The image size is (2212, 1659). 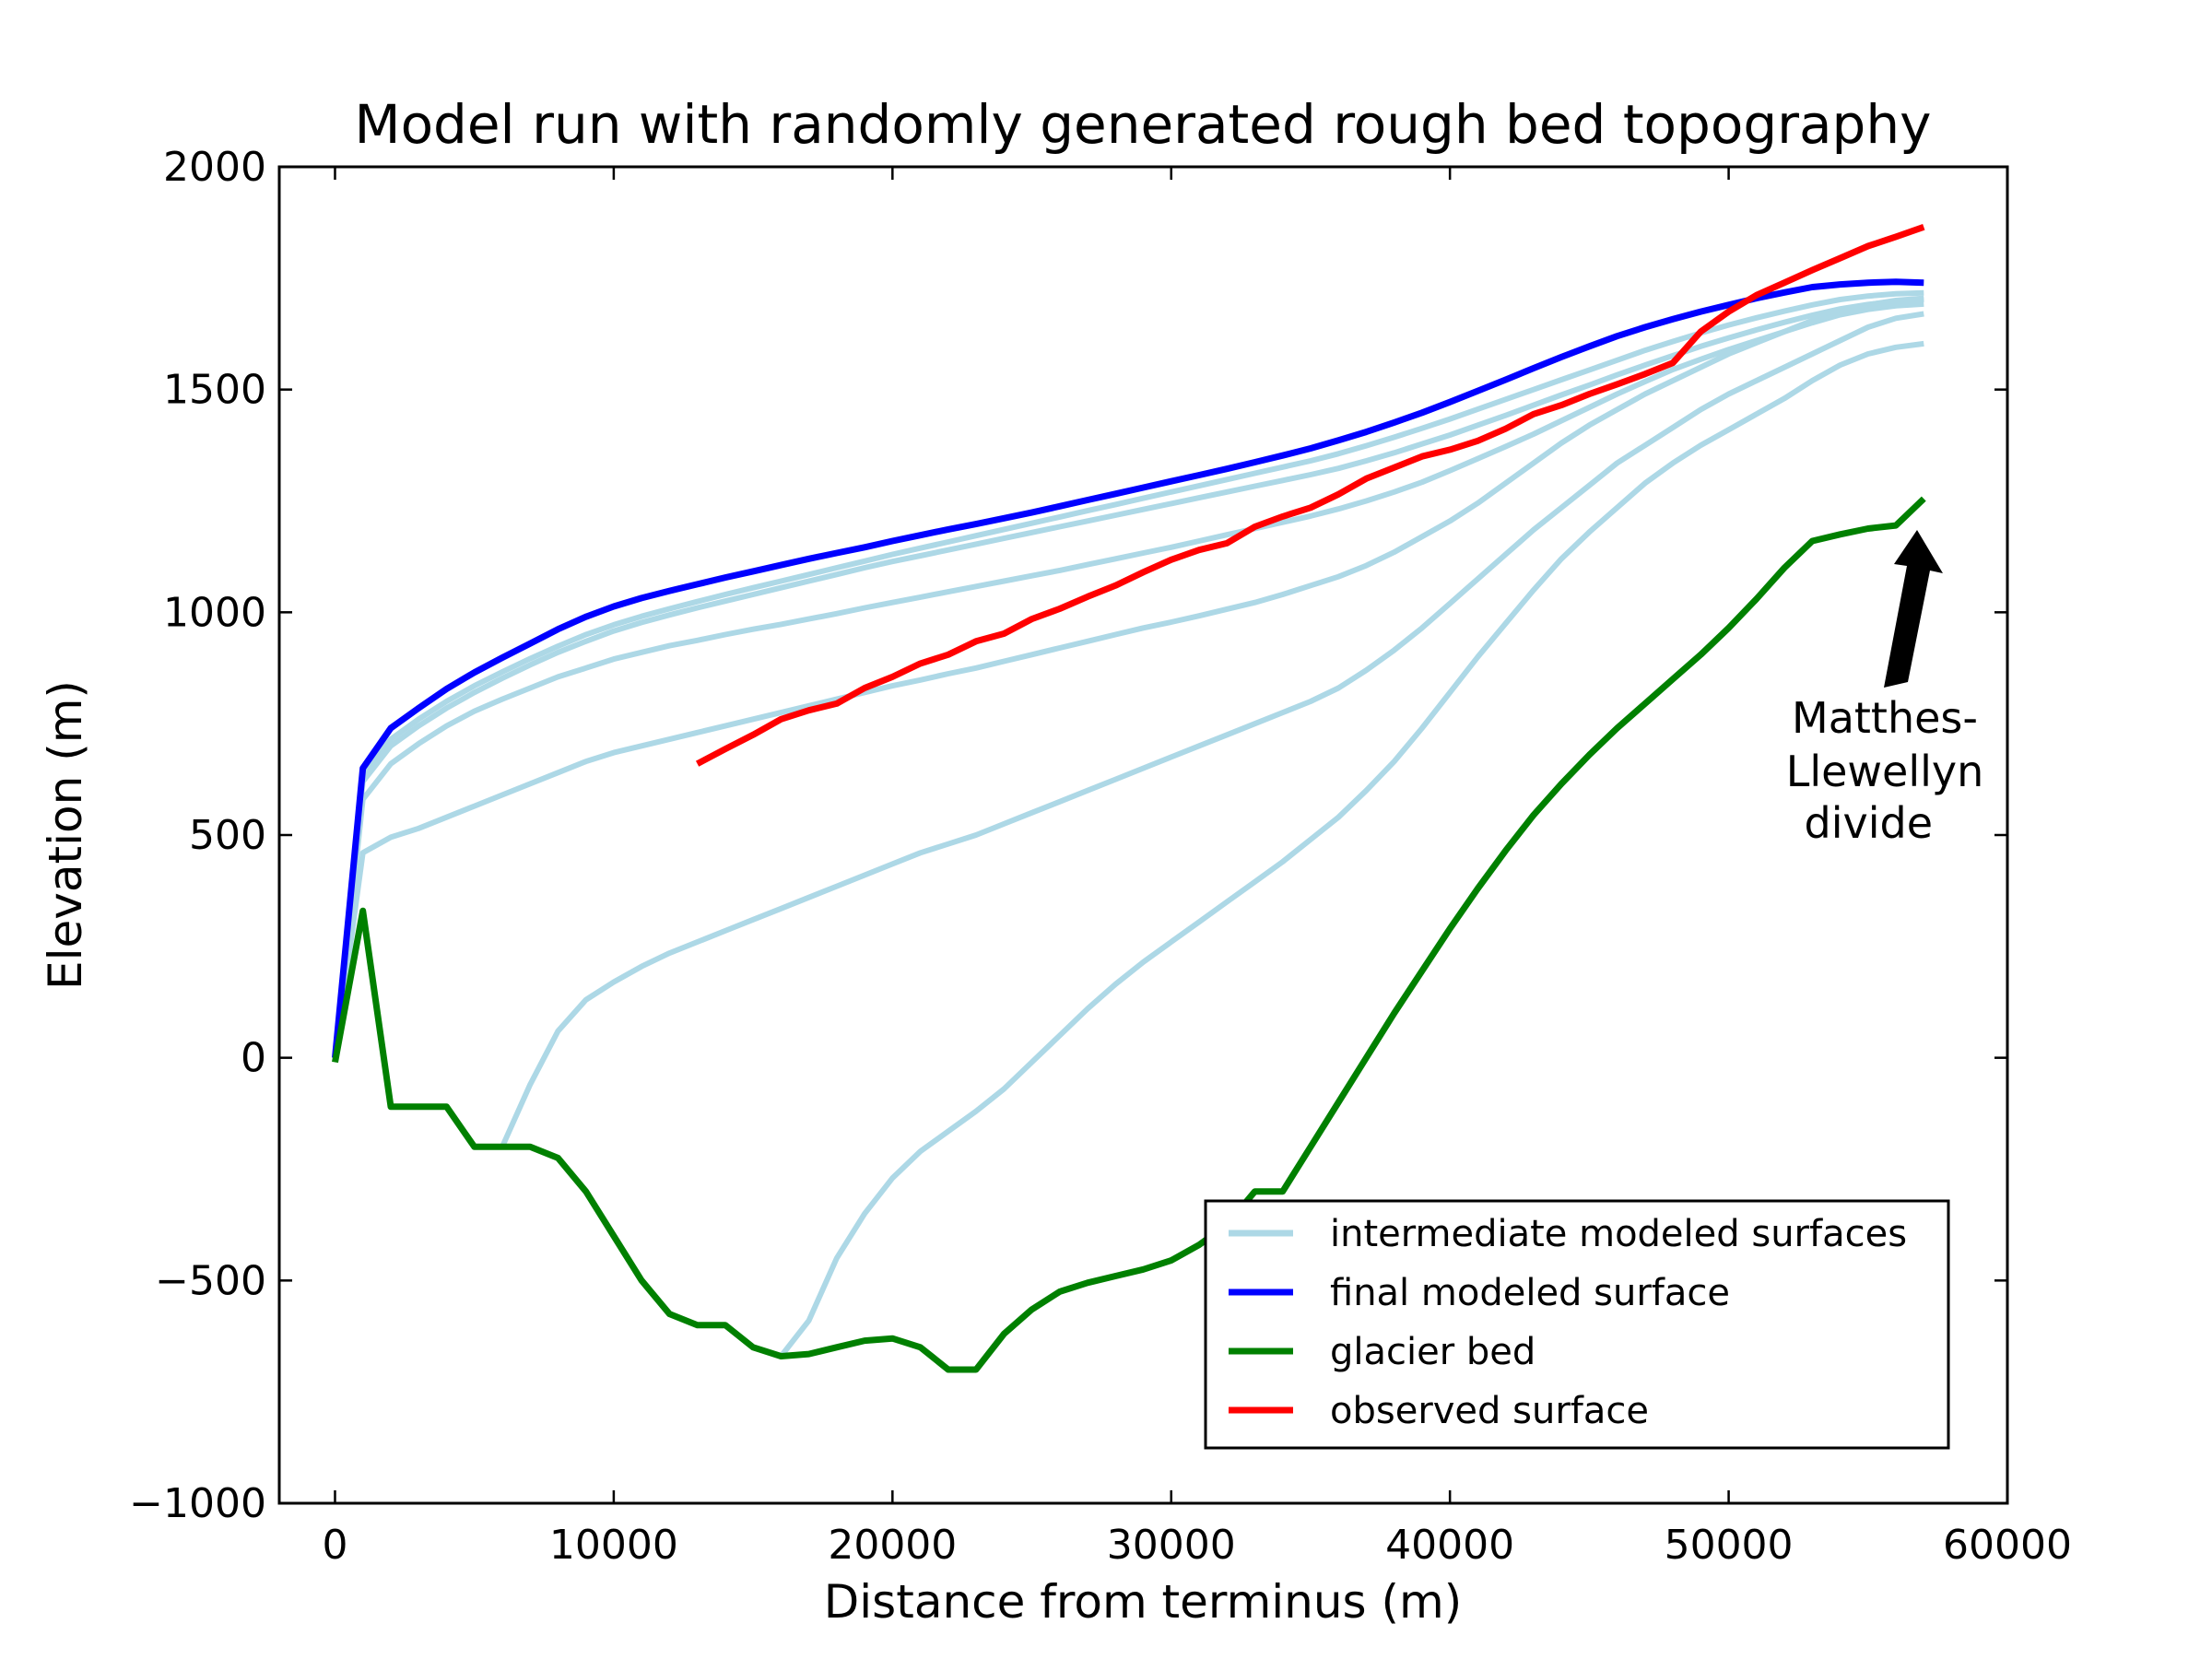 I want to click on legend-label-bed: glacier bed, so click(x=1432, y=1352).